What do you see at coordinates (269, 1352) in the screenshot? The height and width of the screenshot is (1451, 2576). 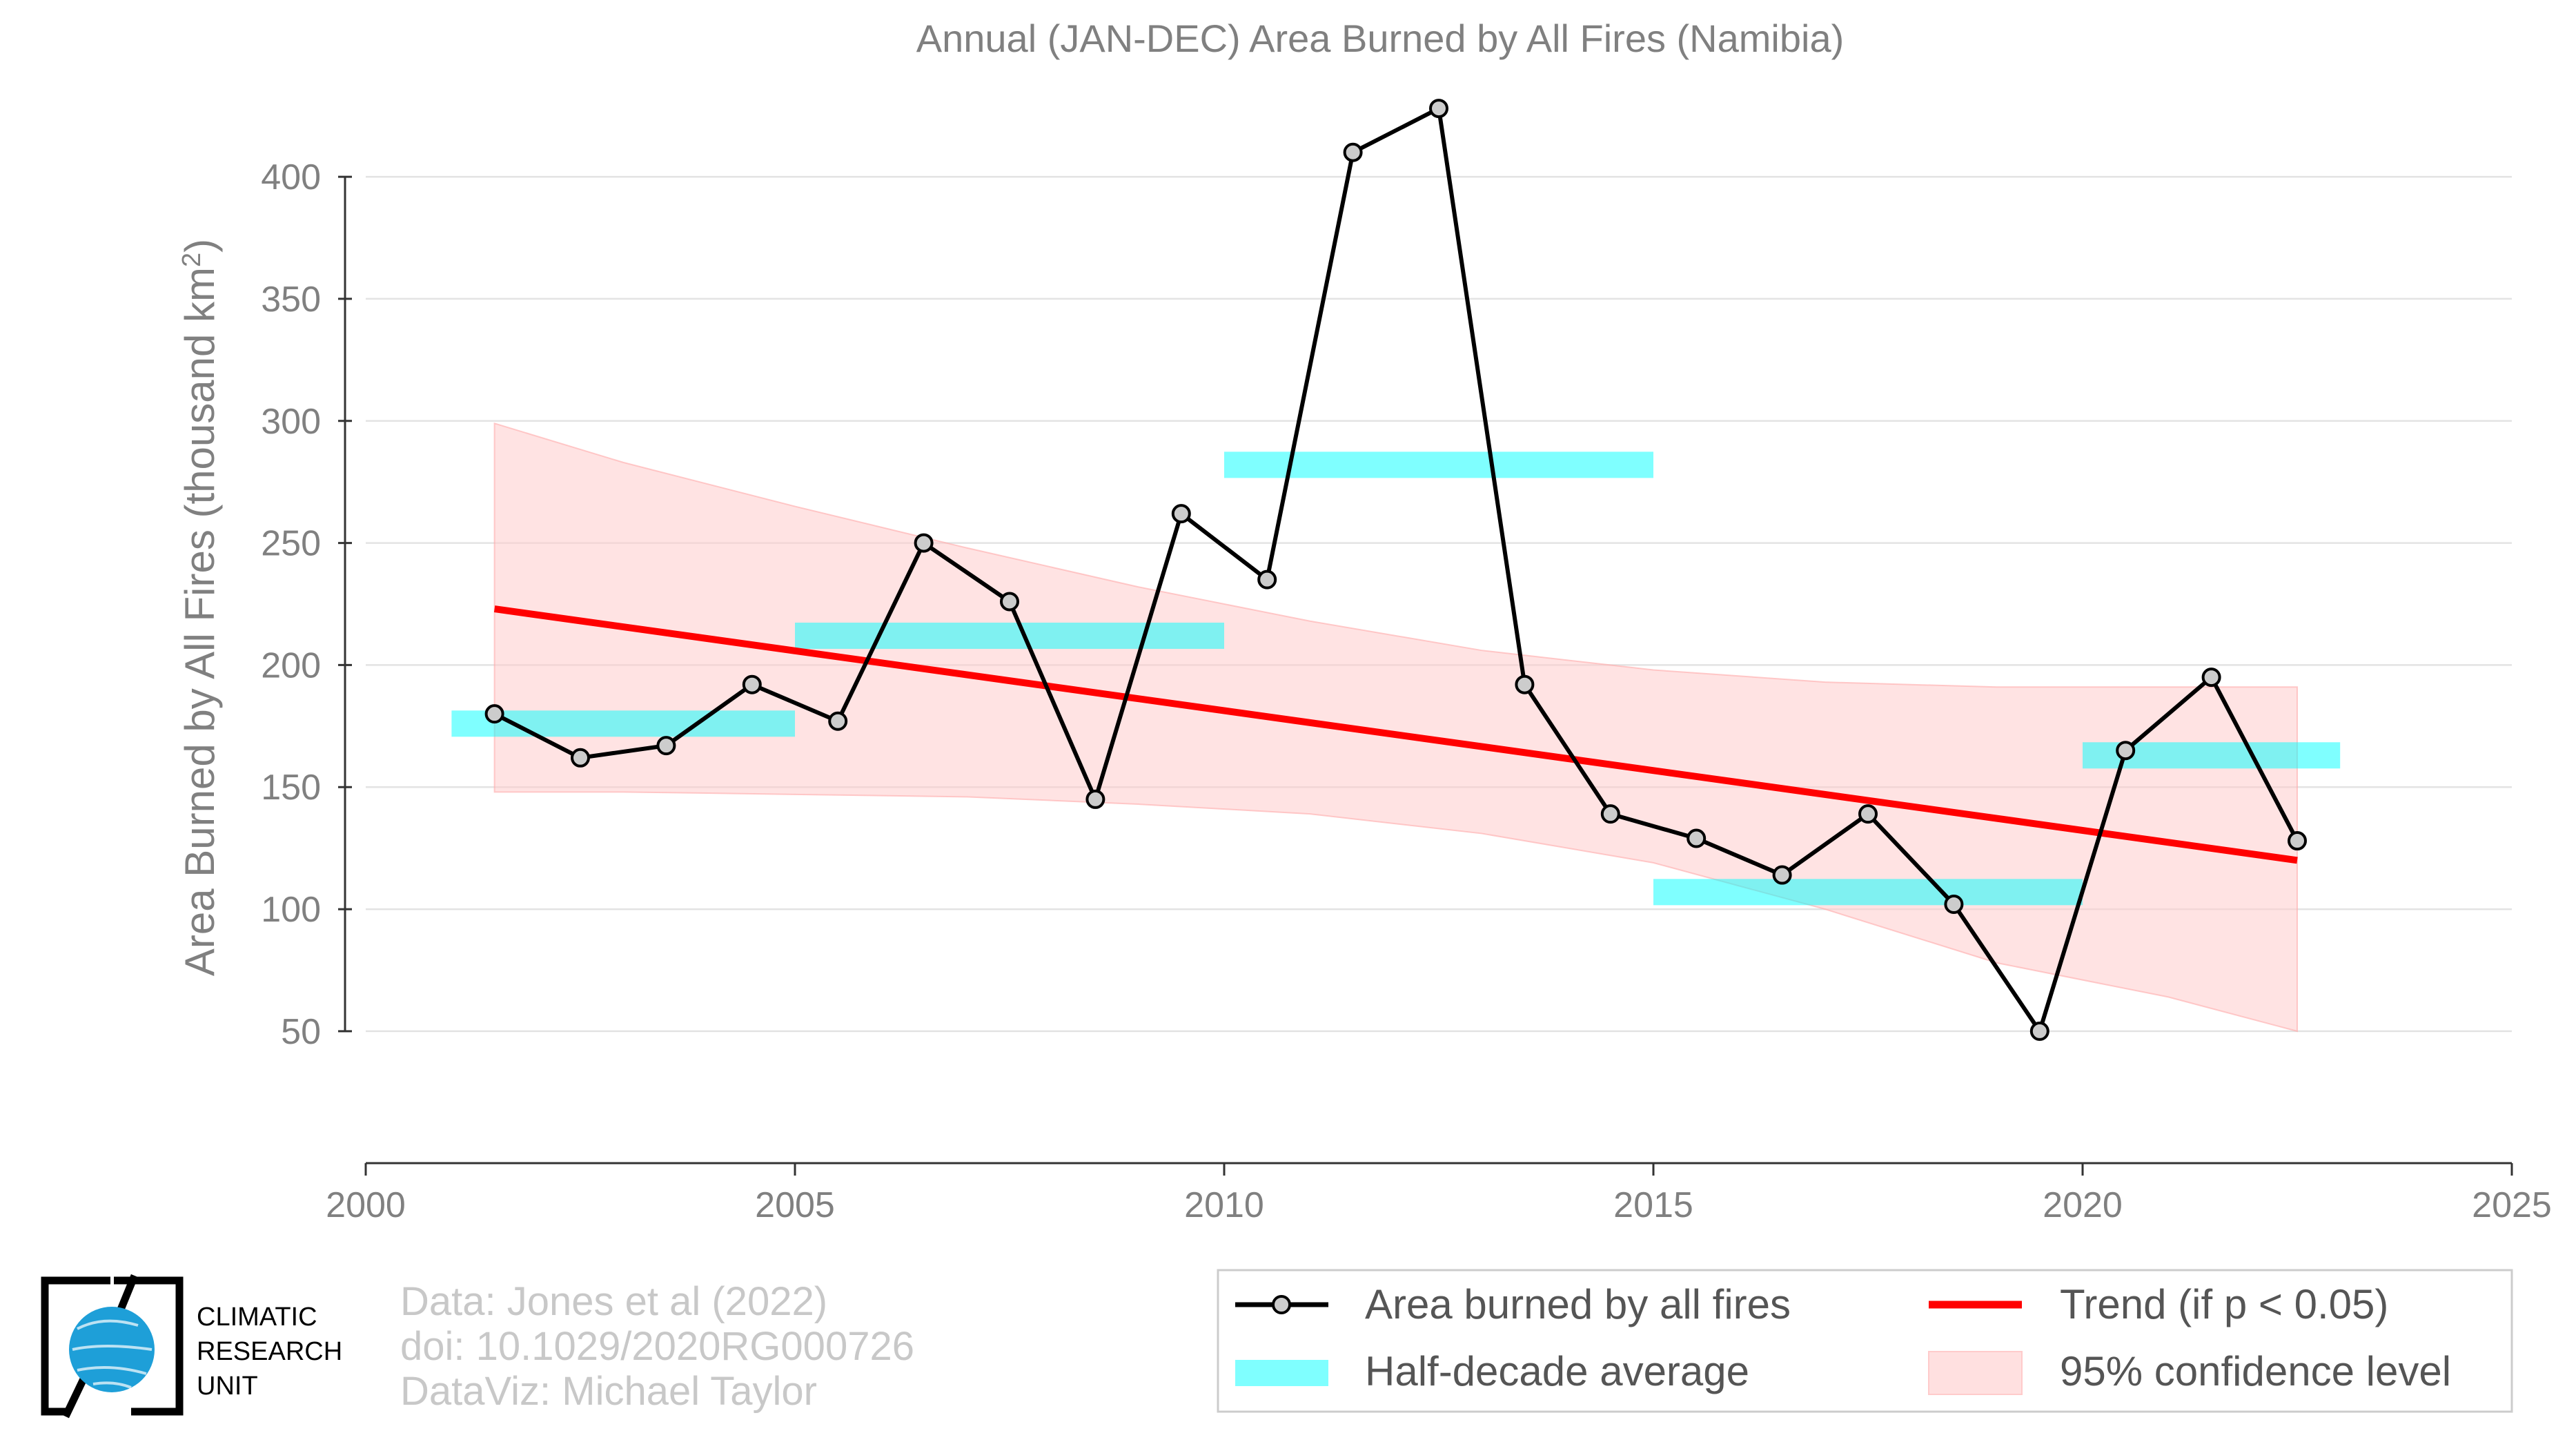 I see `logo-line-2: RESEARCH` at bounding box center [269, 1352].